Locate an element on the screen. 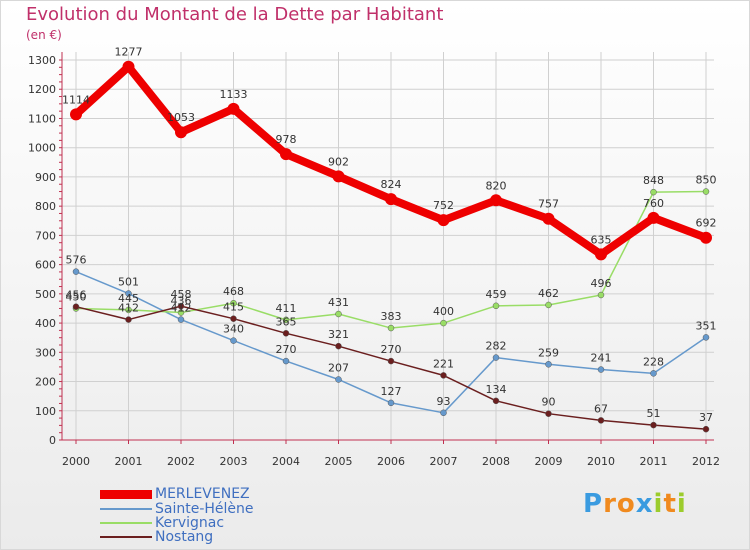 The image size is (750, 550). data-label: 458 is located at coordinates (181, 294).